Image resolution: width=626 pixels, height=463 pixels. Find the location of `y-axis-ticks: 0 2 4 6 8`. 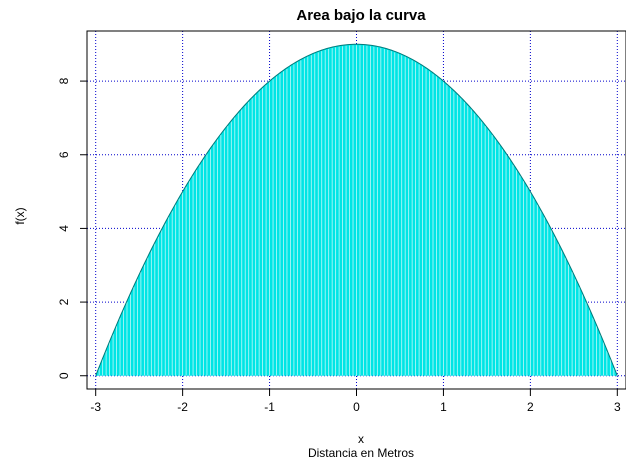

y-axis-ticks: 0 2 4 6 8 is located at coordinates (72, 228).